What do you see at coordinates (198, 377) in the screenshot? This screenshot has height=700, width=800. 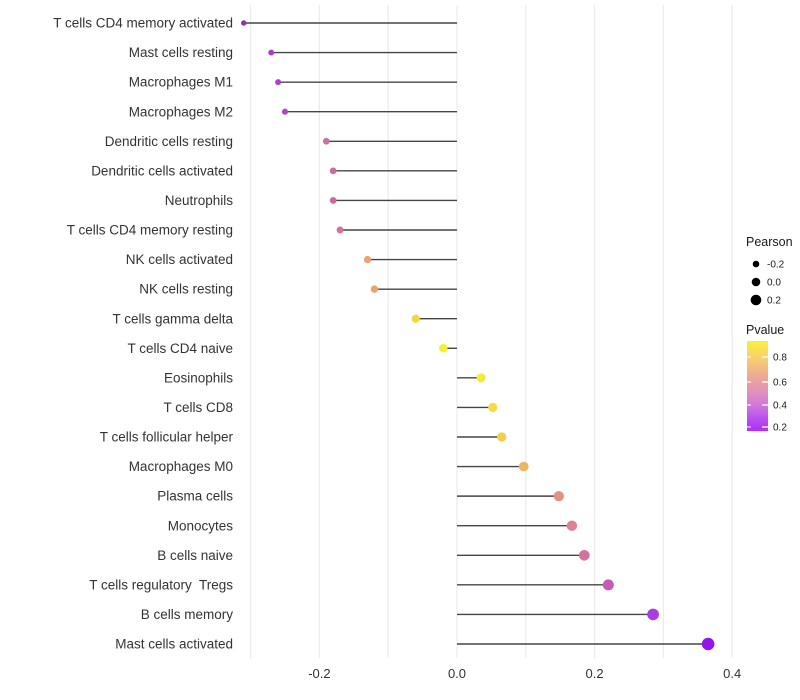 I see `category-label: Eosinophils` at bounding box center [198, 377].